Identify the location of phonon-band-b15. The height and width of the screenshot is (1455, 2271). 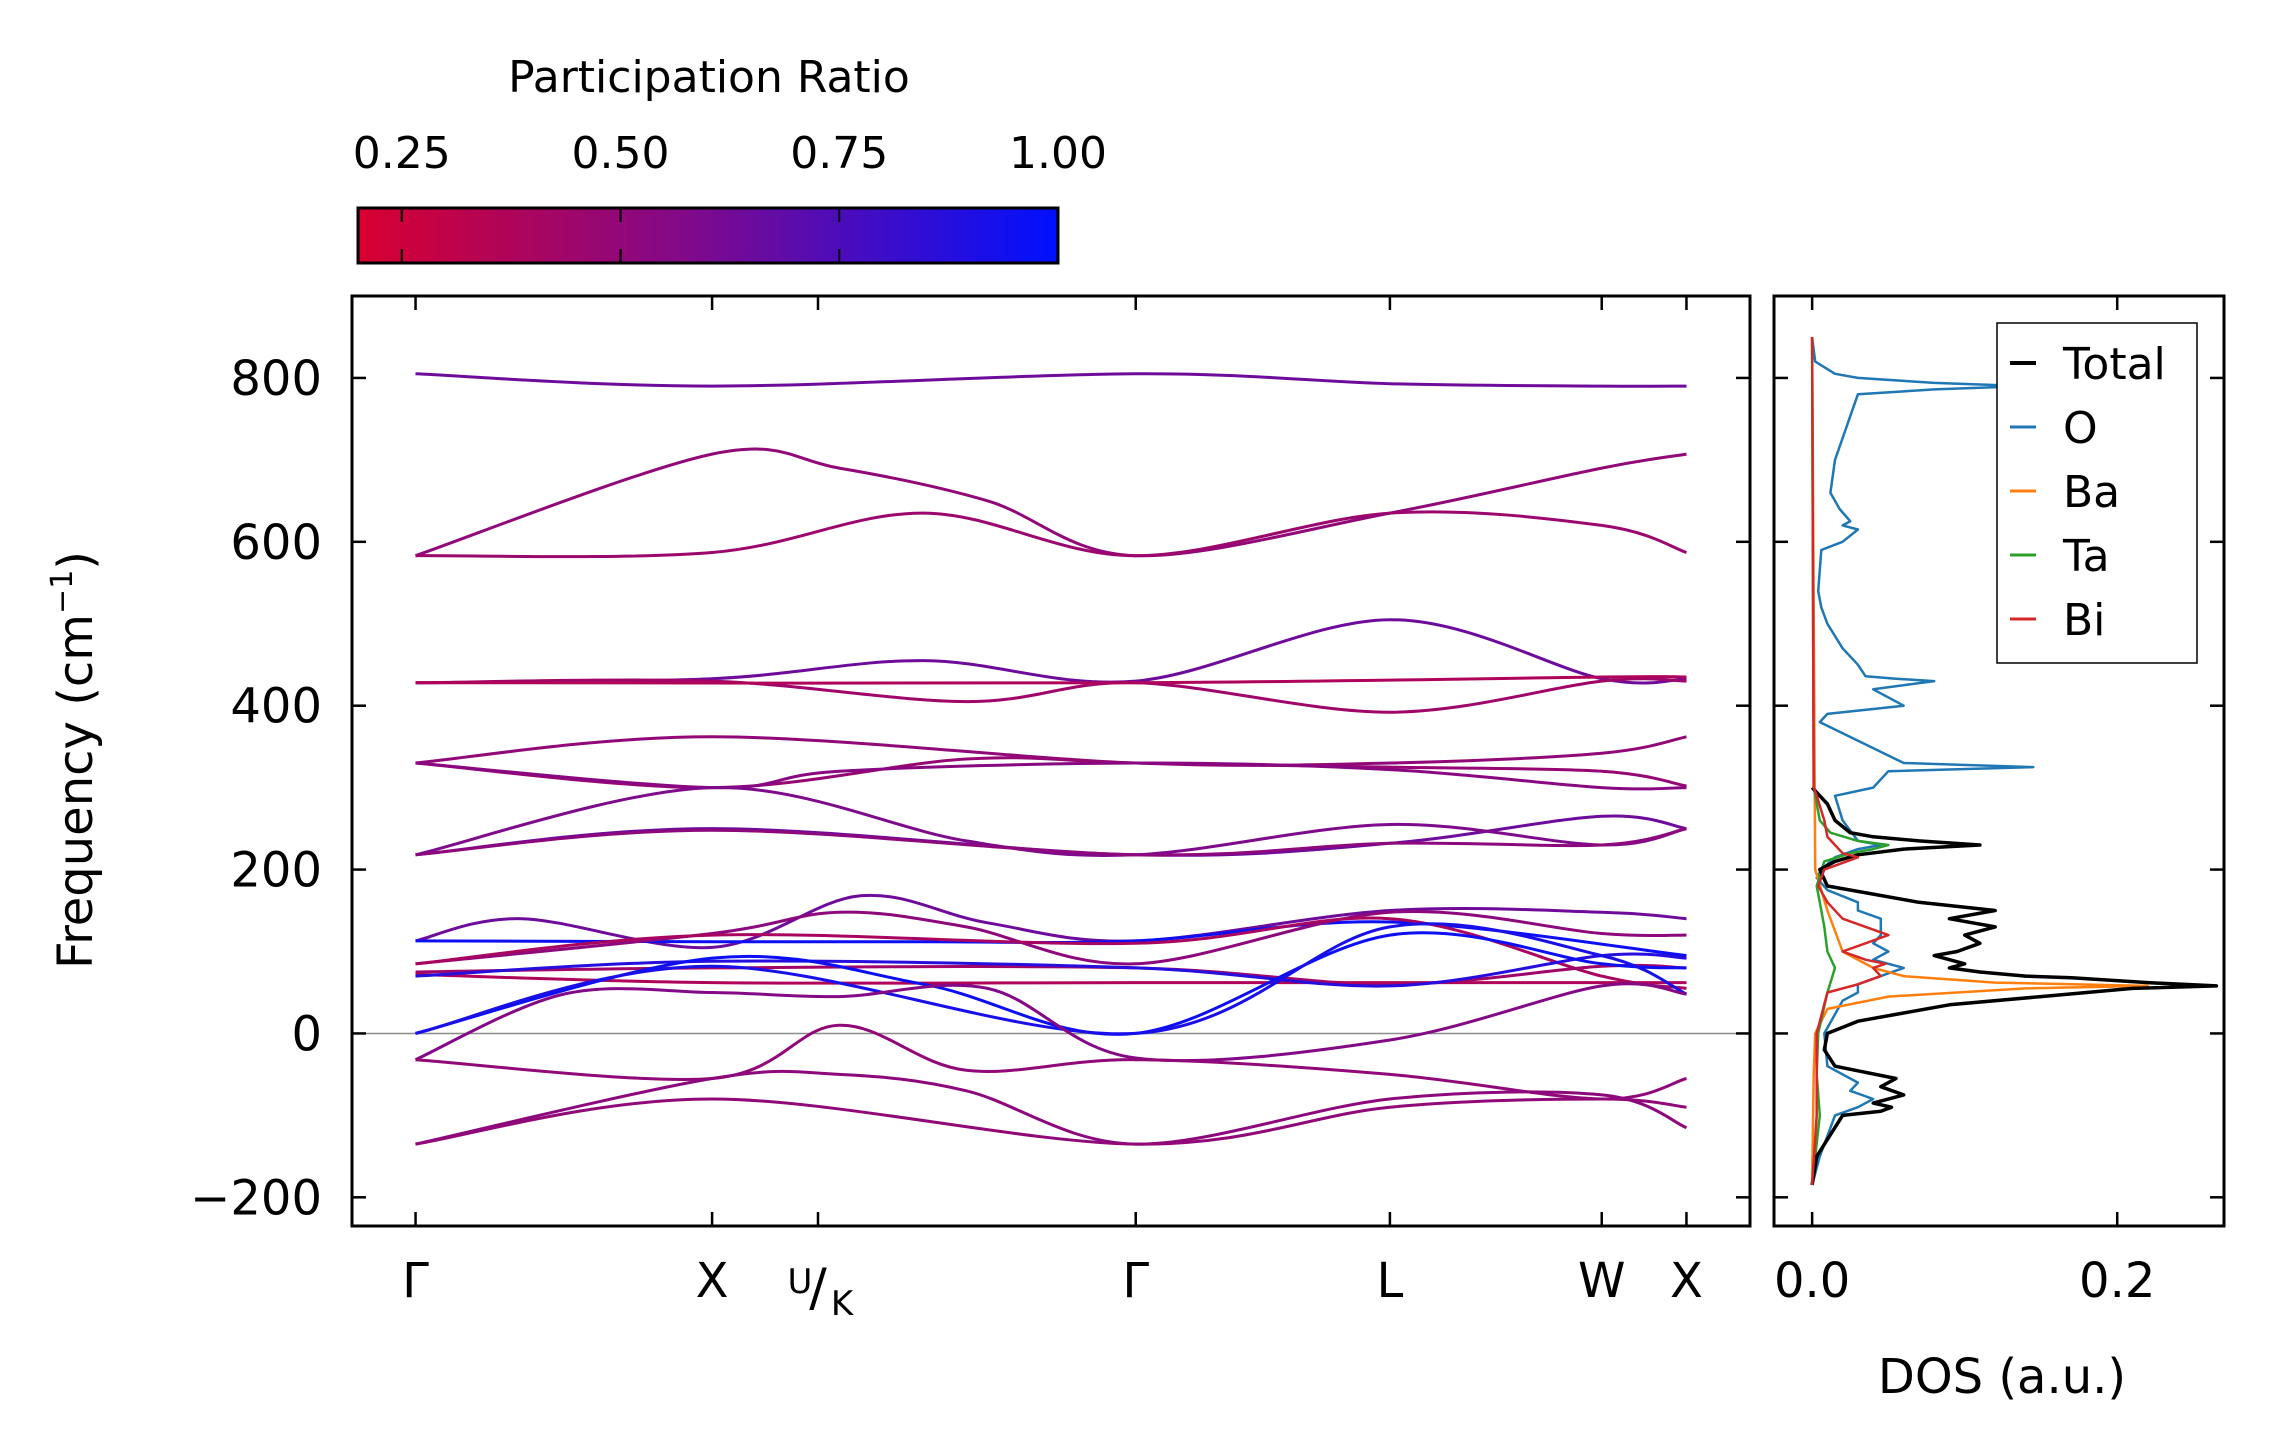
(1051, 938).